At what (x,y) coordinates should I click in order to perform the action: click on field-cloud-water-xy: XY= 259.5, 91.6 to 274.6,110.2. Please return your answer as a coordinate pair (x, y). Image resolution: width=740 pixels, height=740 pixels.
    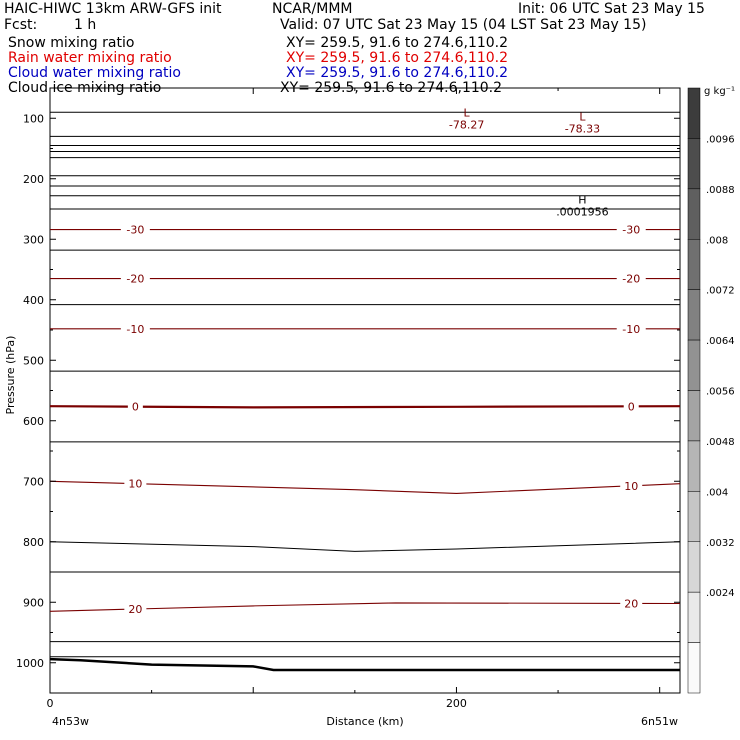
    Looking at the image, I should click on (397, 73).